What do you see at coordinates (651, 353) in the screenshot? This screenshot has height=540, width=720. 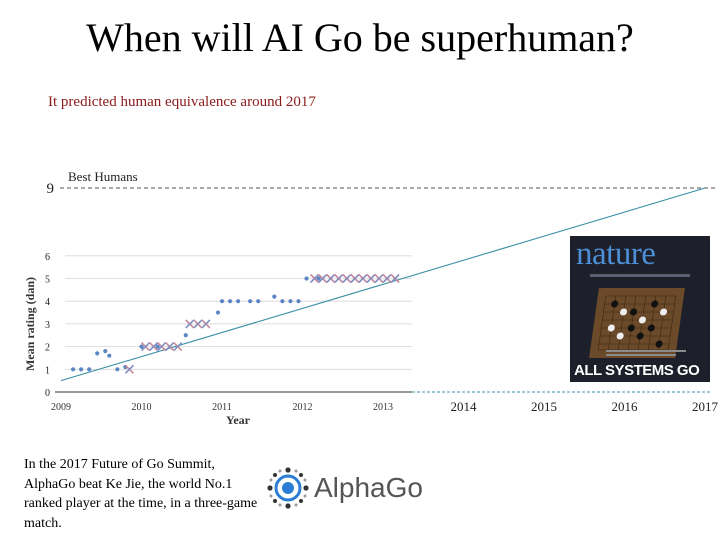 I see `nature-cover-blurb` at bounding box center [651, 353].